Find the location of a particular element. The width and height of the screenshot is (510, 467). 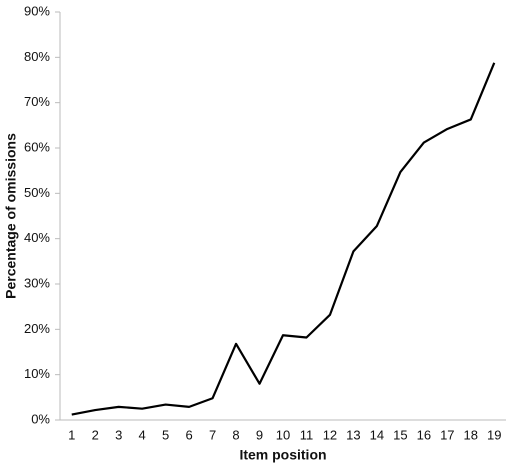

x-tick-label: 18 is located at coordinates (471, 434).